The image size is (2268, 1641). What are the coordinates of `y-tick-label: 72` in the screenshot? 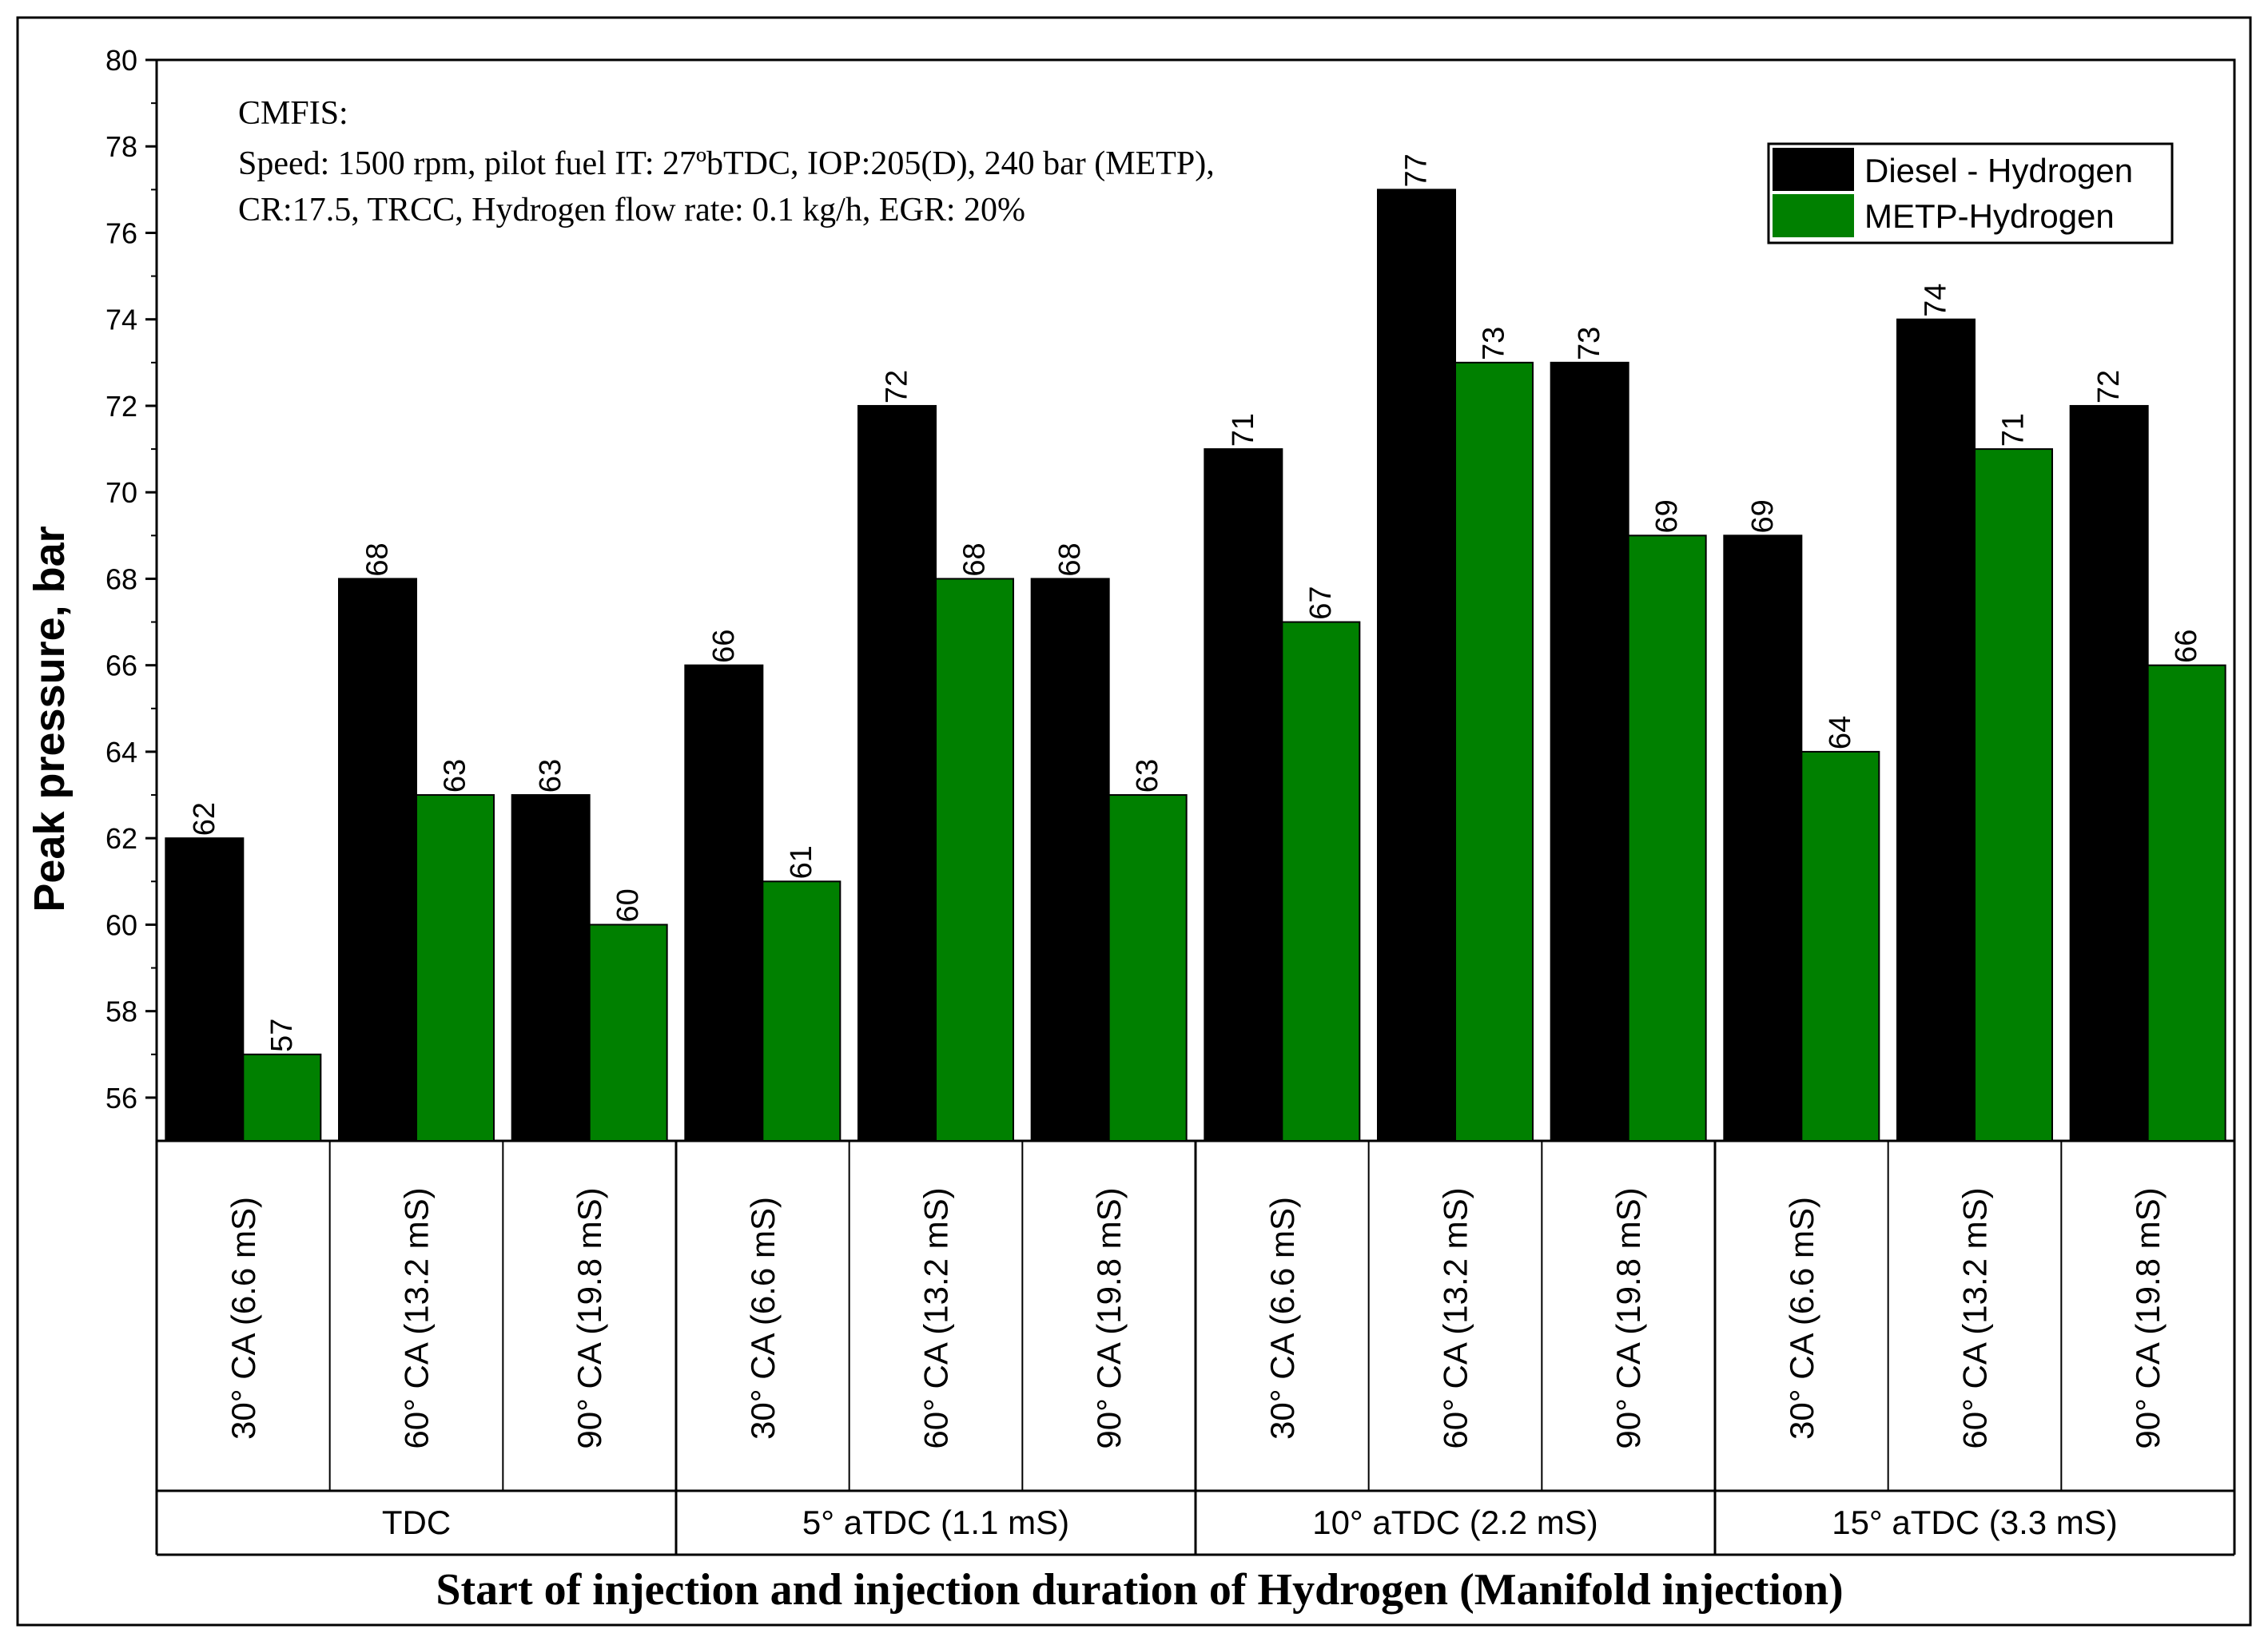 It's located at (121, 406).